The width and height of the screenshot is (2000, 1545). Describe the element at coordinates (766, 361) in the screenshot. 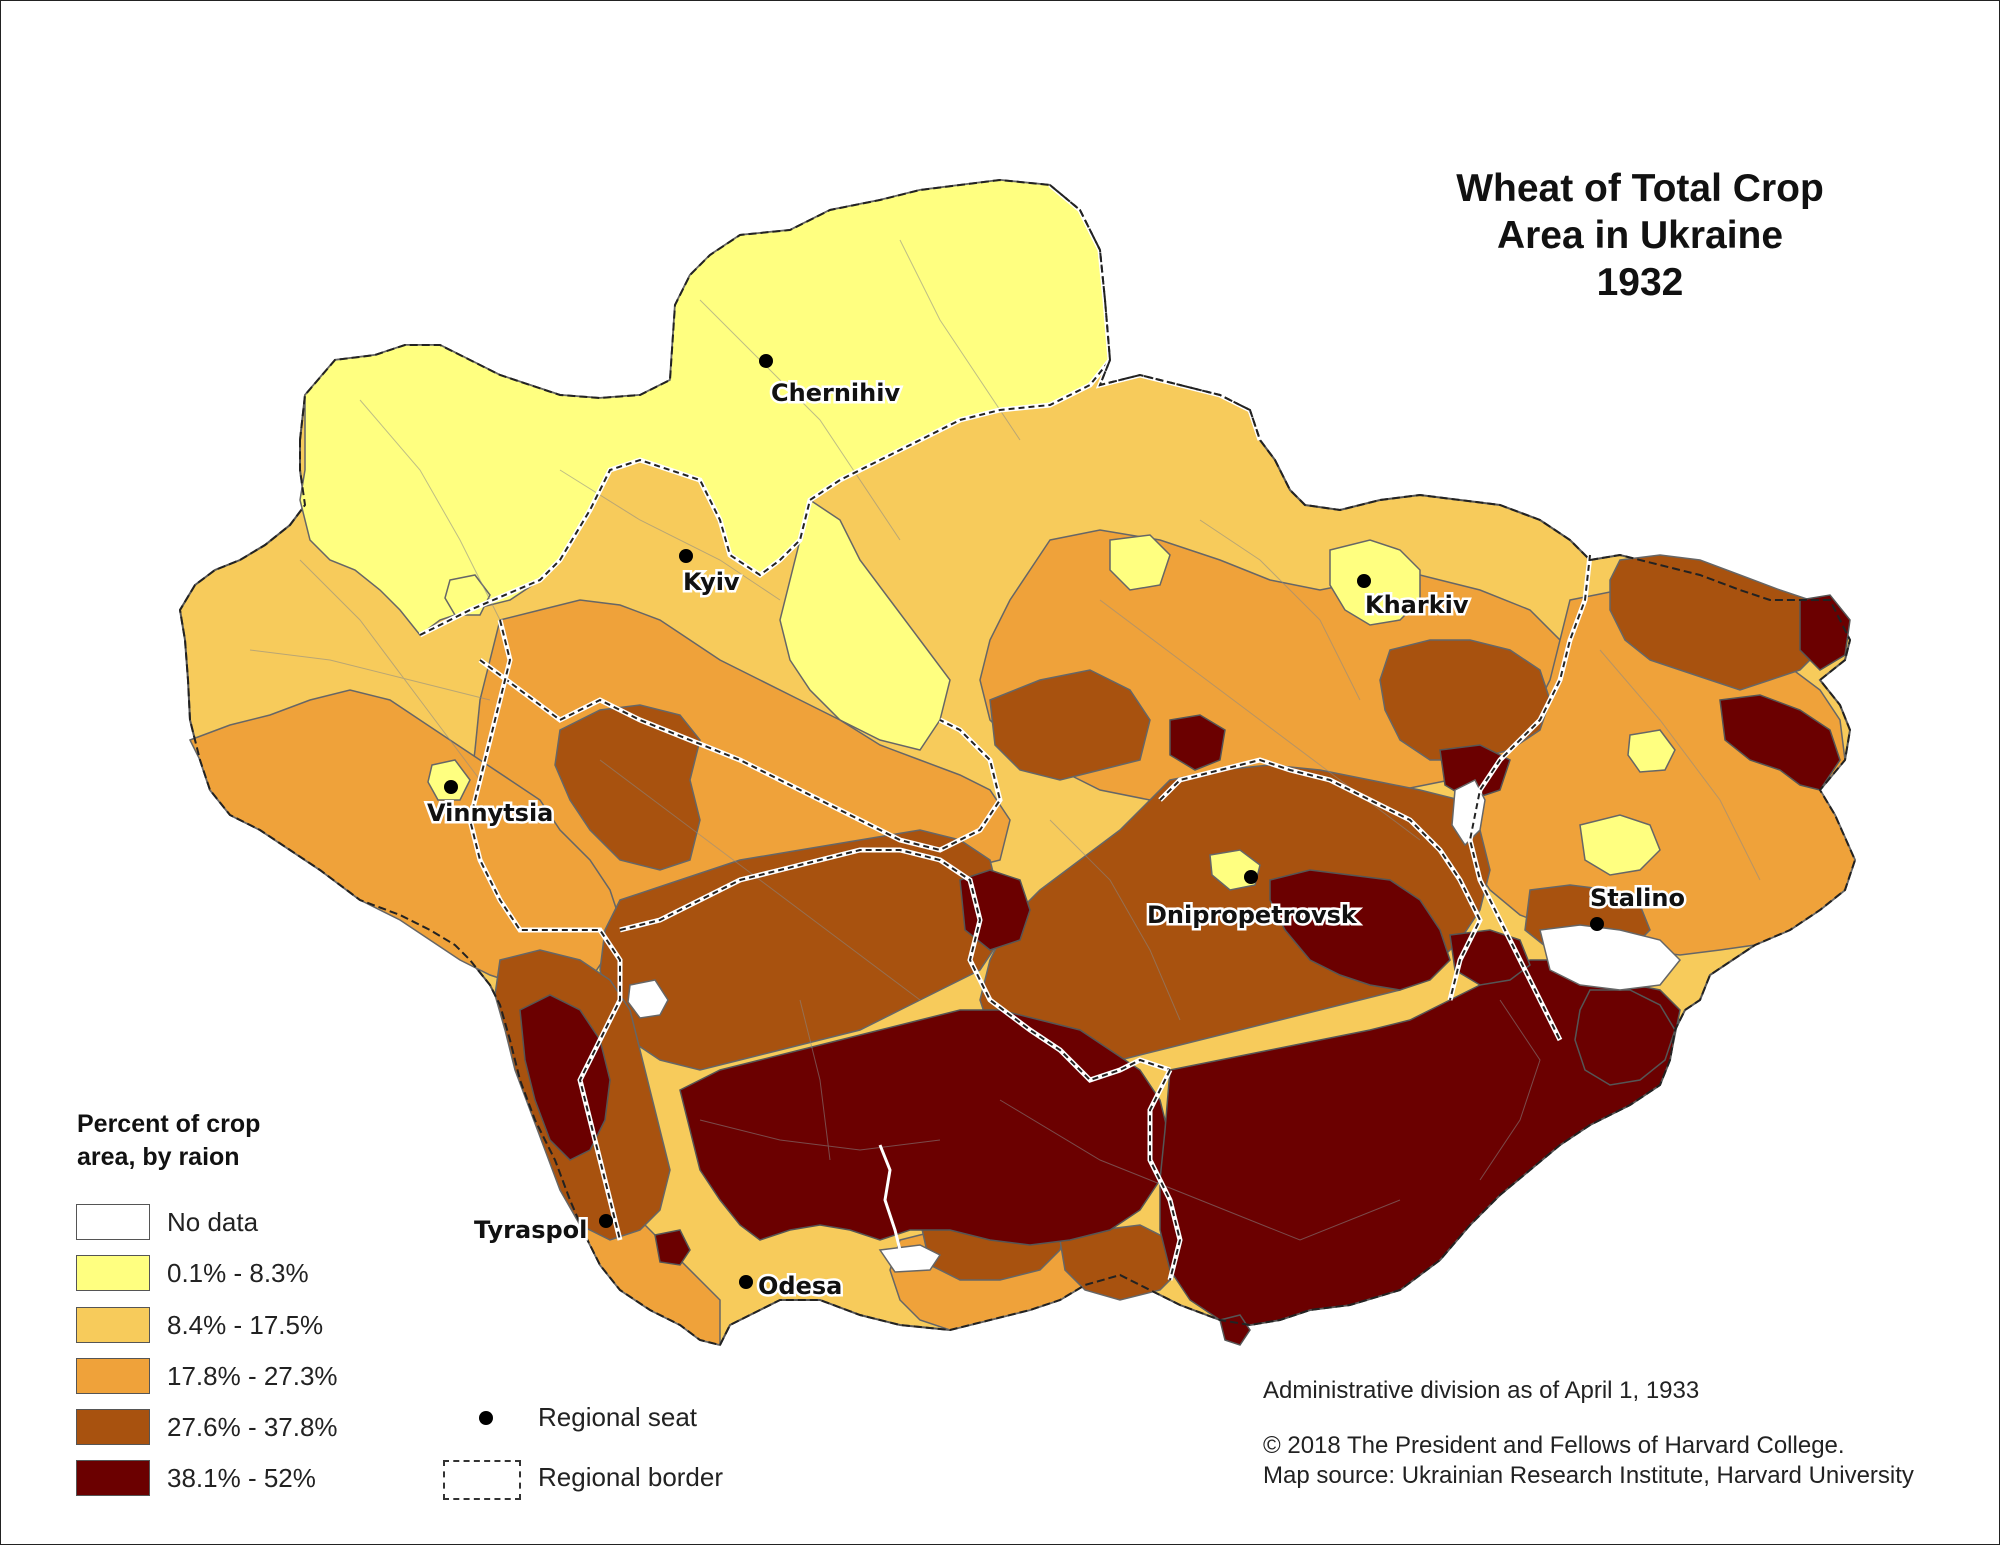

I see `city-dot-chernihiv` at that location.